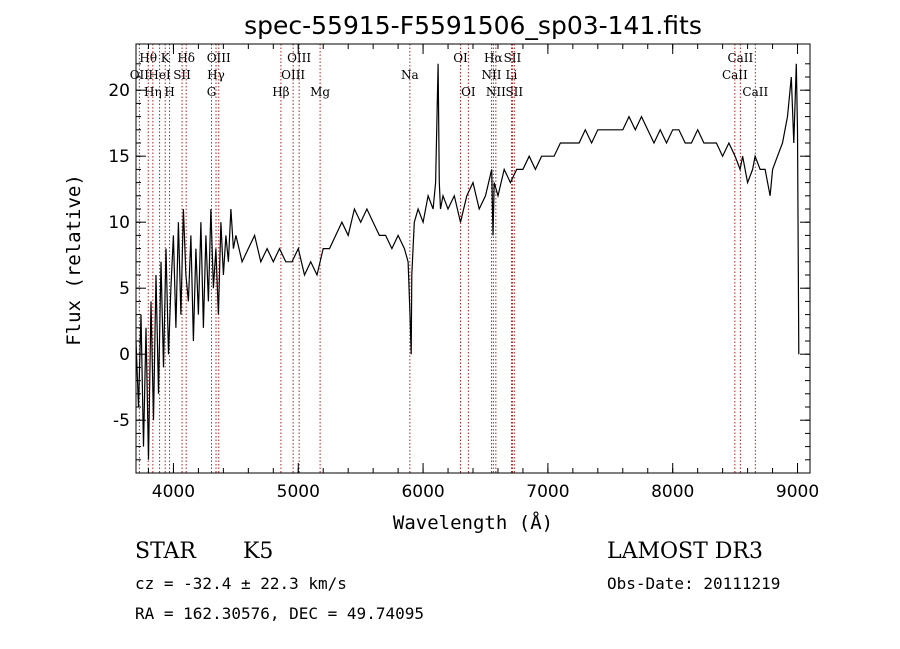 This screenshot has height=649, width=900. I want to click on line-marker-label: Hη, so click(153, 92).